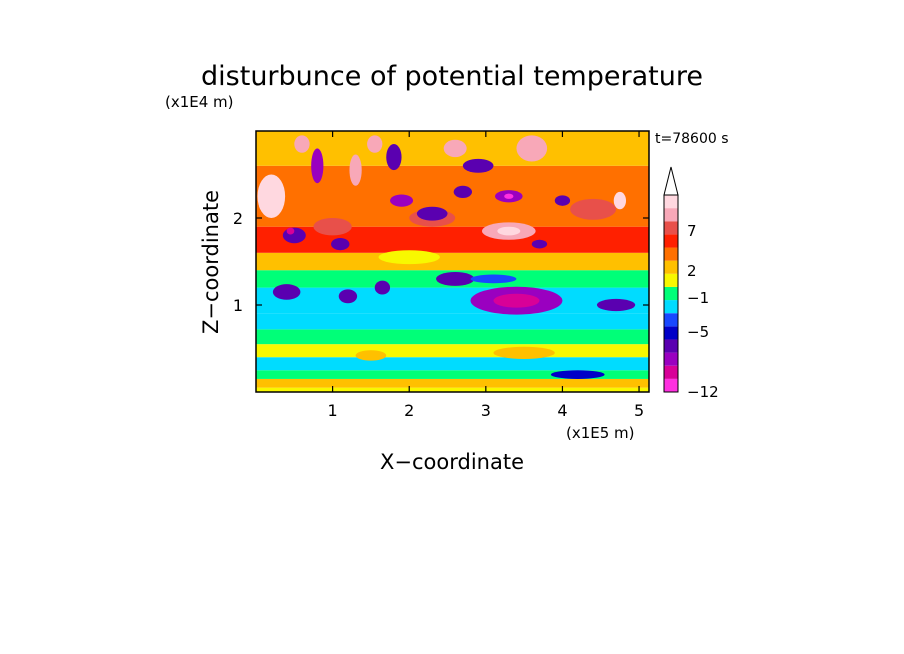  Describe the element at coordinates (692, 139) in the screenshot. I see `time-label: t=78600 s` at that location.